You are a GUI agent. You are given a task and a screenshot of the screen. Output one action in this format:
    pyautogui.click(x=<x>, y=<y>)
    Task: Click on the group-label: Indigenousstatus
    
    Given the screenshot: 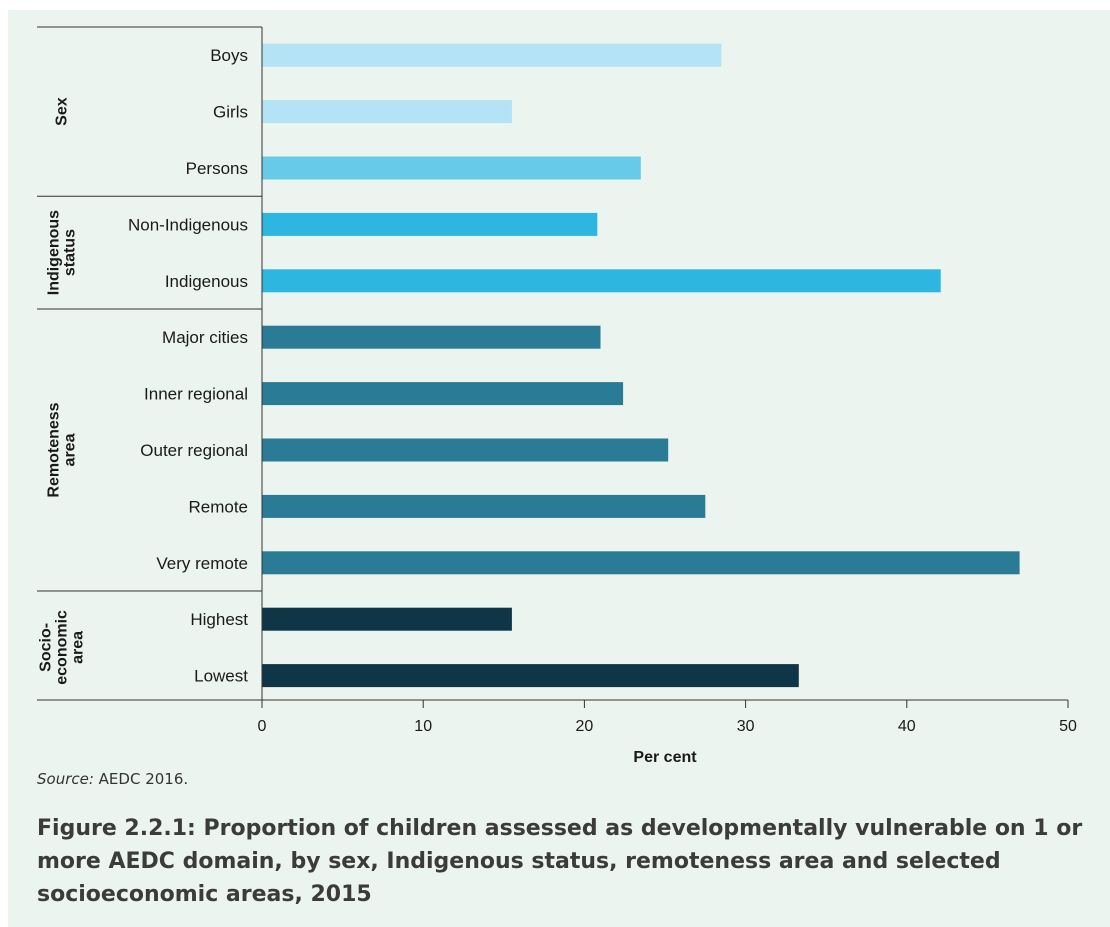 What is the action you would take?
    pyautogui.click(x=62, y=252)
    